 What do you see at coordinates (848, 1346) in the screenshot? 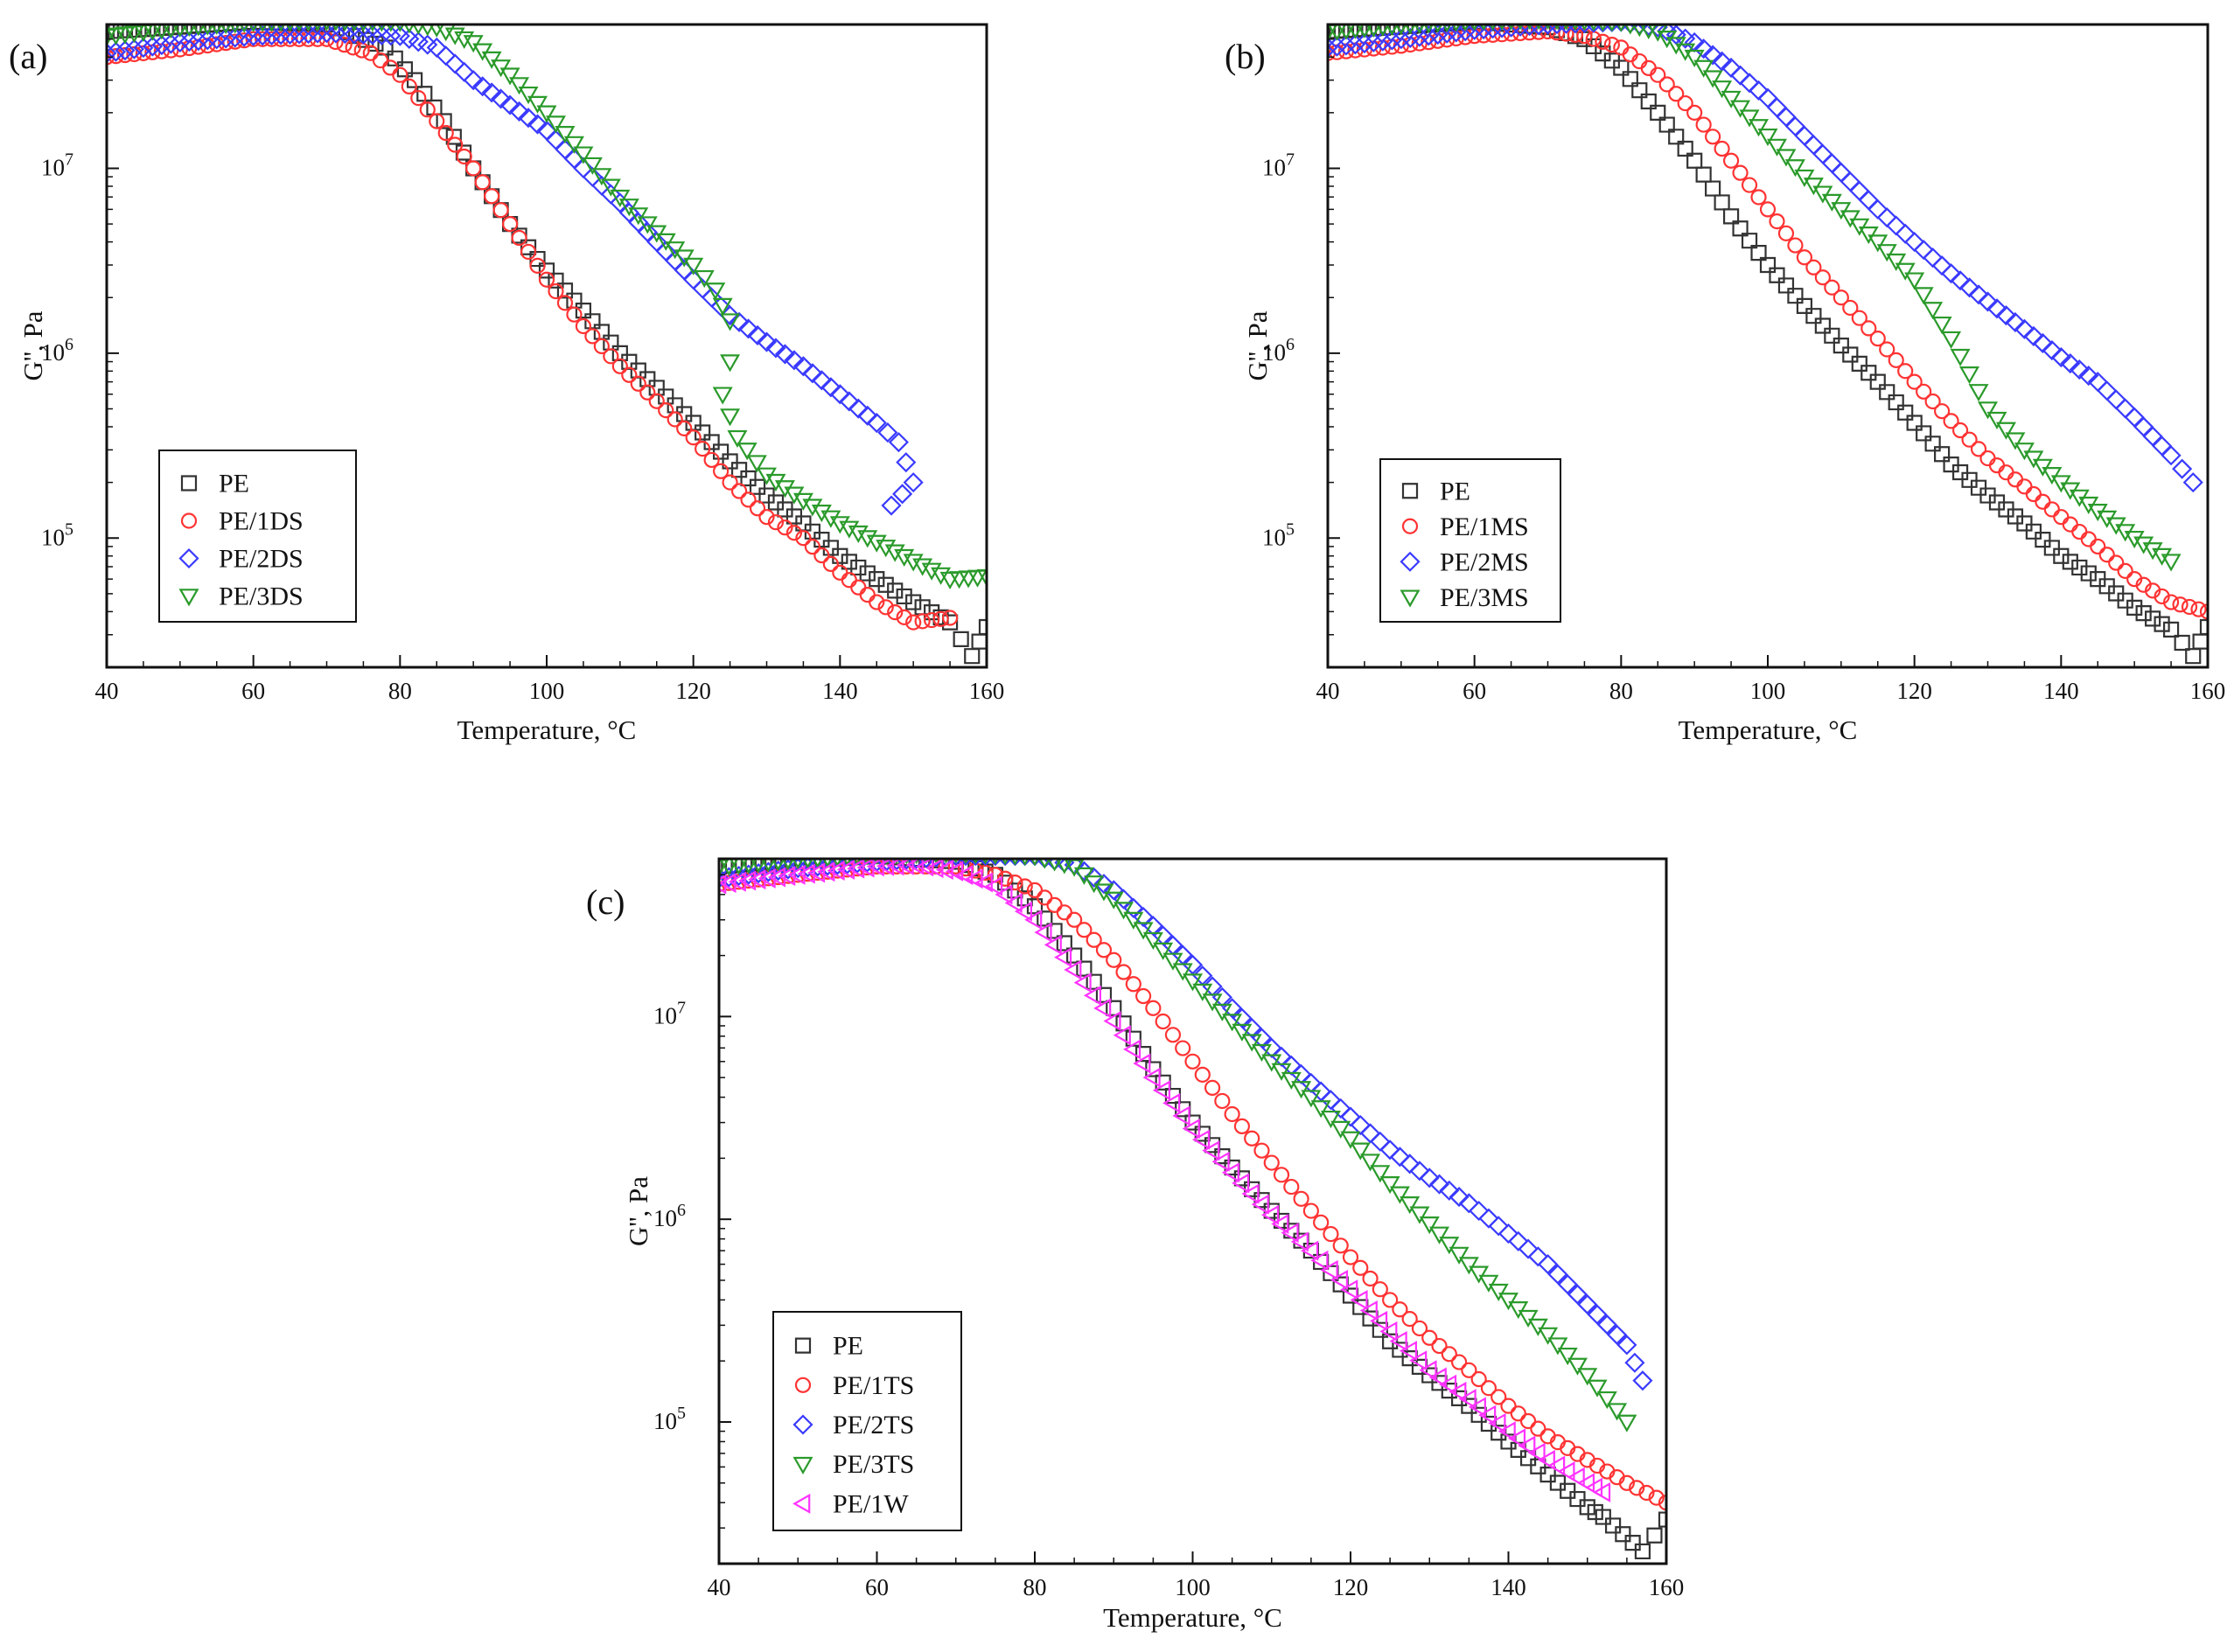
I see `legend-label: PE` at bounding box center [848, 1346].